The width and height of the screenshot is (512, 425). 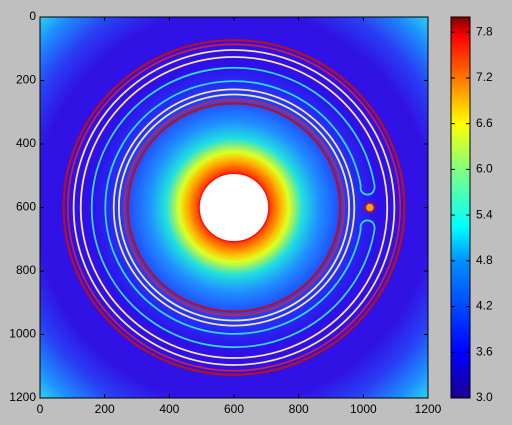 I want to click on x-tick-label: 1200, so click(x=428, y=409).